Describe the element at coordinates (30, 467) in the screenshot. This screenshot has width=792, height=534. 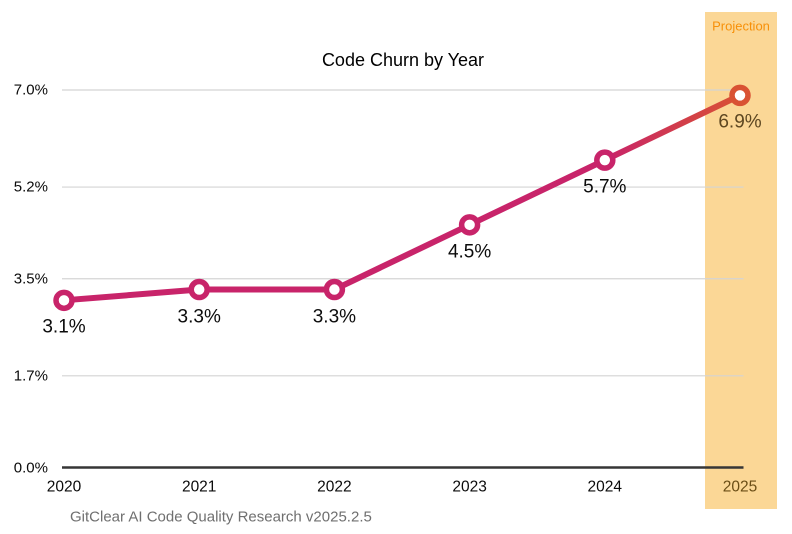
I see `y-tick-label: 0.0%` at that location.